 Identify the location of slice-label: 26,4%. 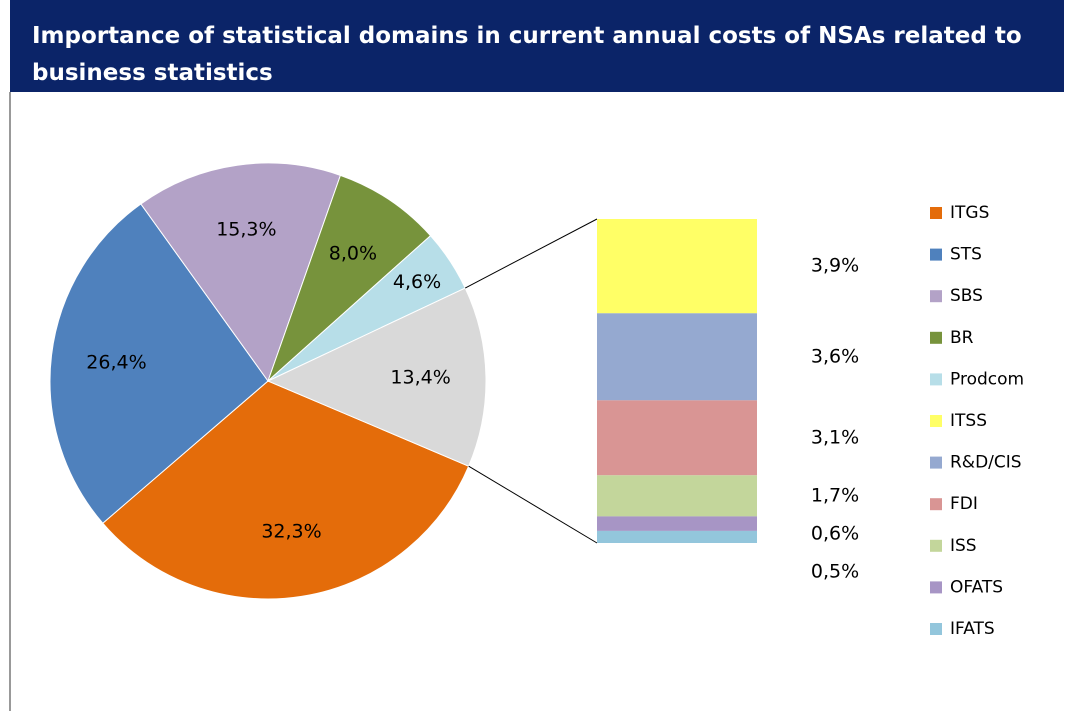
(116, 362).